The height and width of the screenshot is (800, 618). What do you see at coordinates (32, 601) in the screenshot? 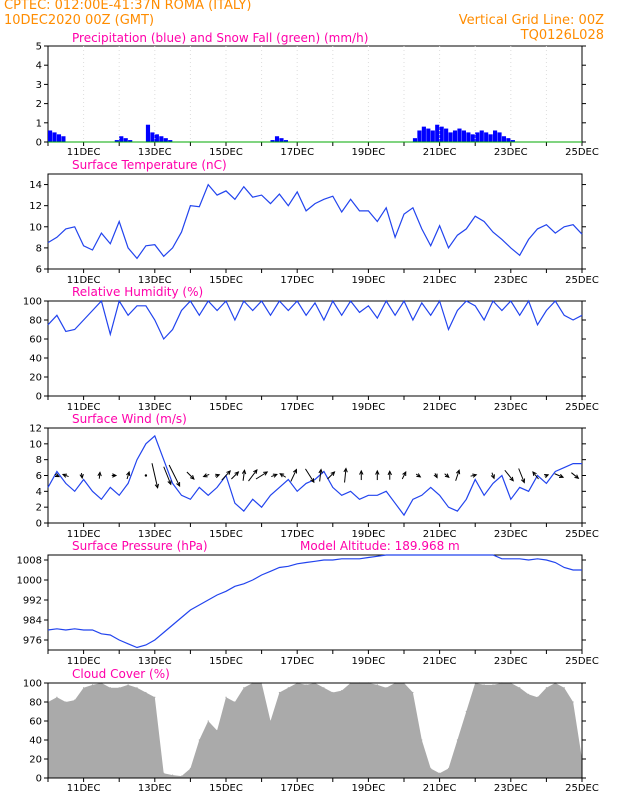
I see `y-tick-label: 992` at bounding box center [32, 601].